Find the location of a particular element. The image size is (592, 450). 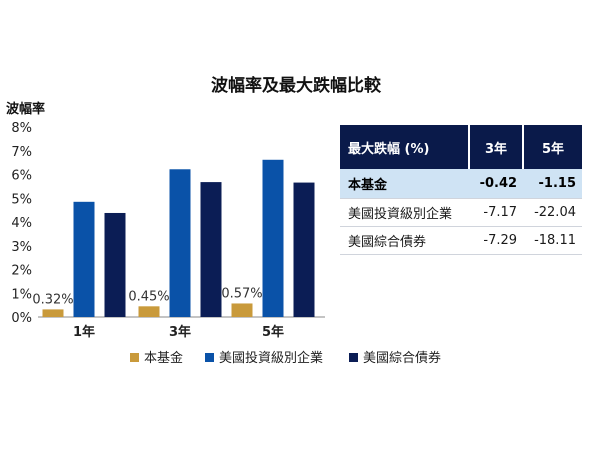

y-tick-label: 0% is located at coordinates (21, 318).